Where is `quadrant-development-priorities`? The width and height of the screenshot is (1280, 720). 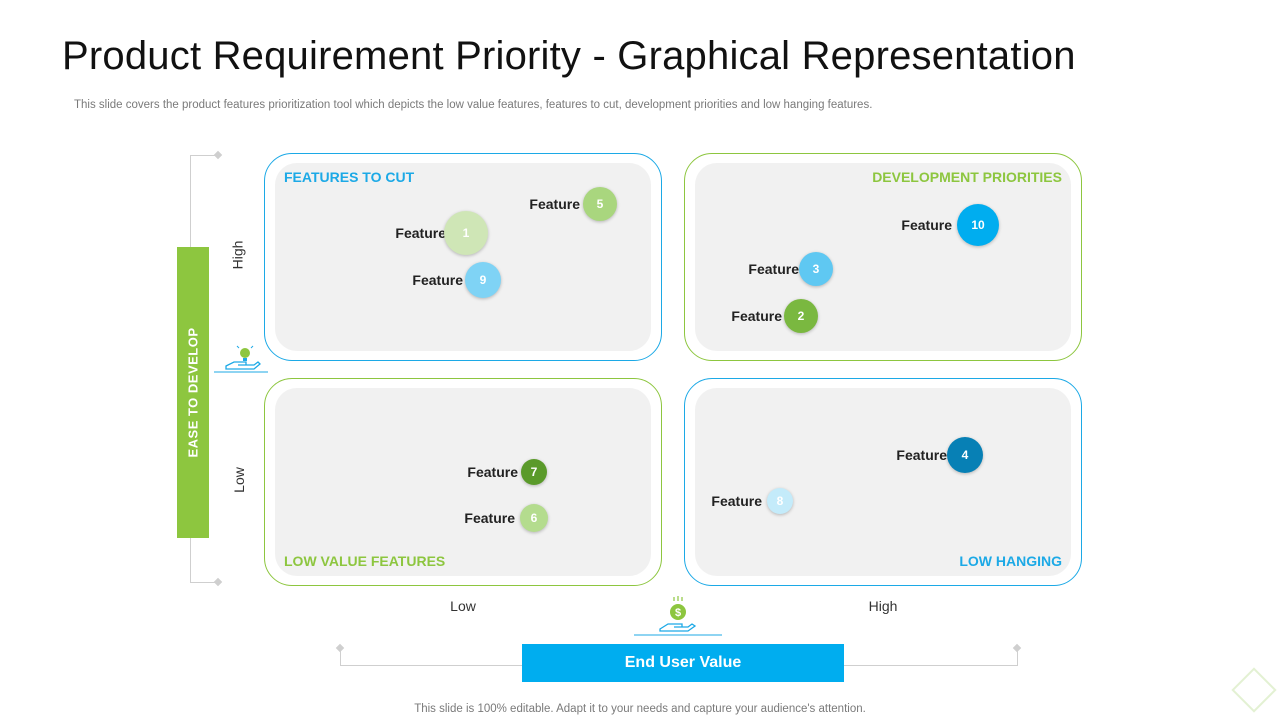 quadrant-development-priorities is located at coordinates (883, 257).